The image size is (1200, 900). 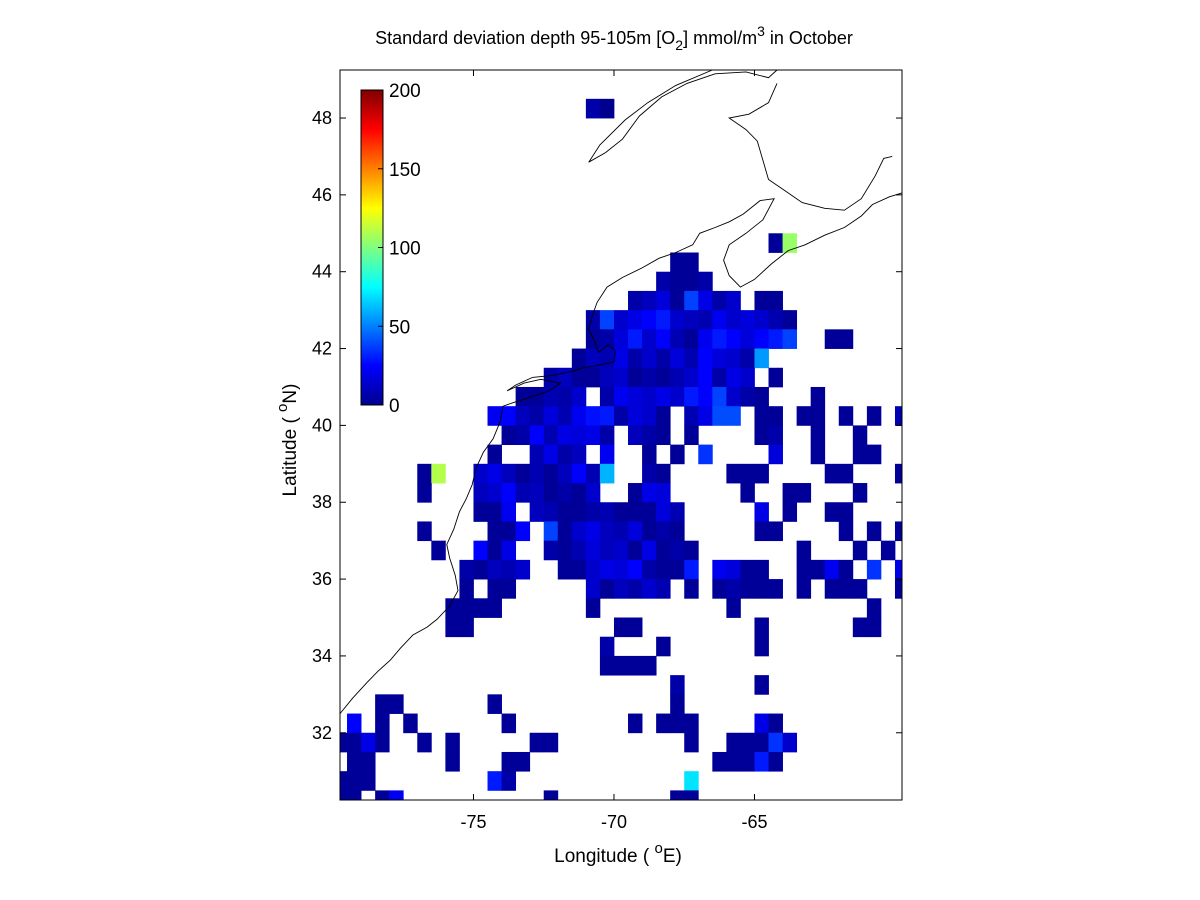 What do you see at coordinates (683, 116) in the screenshot?
I see `coastline-st-lawrence` at bounding box center [683, 116].